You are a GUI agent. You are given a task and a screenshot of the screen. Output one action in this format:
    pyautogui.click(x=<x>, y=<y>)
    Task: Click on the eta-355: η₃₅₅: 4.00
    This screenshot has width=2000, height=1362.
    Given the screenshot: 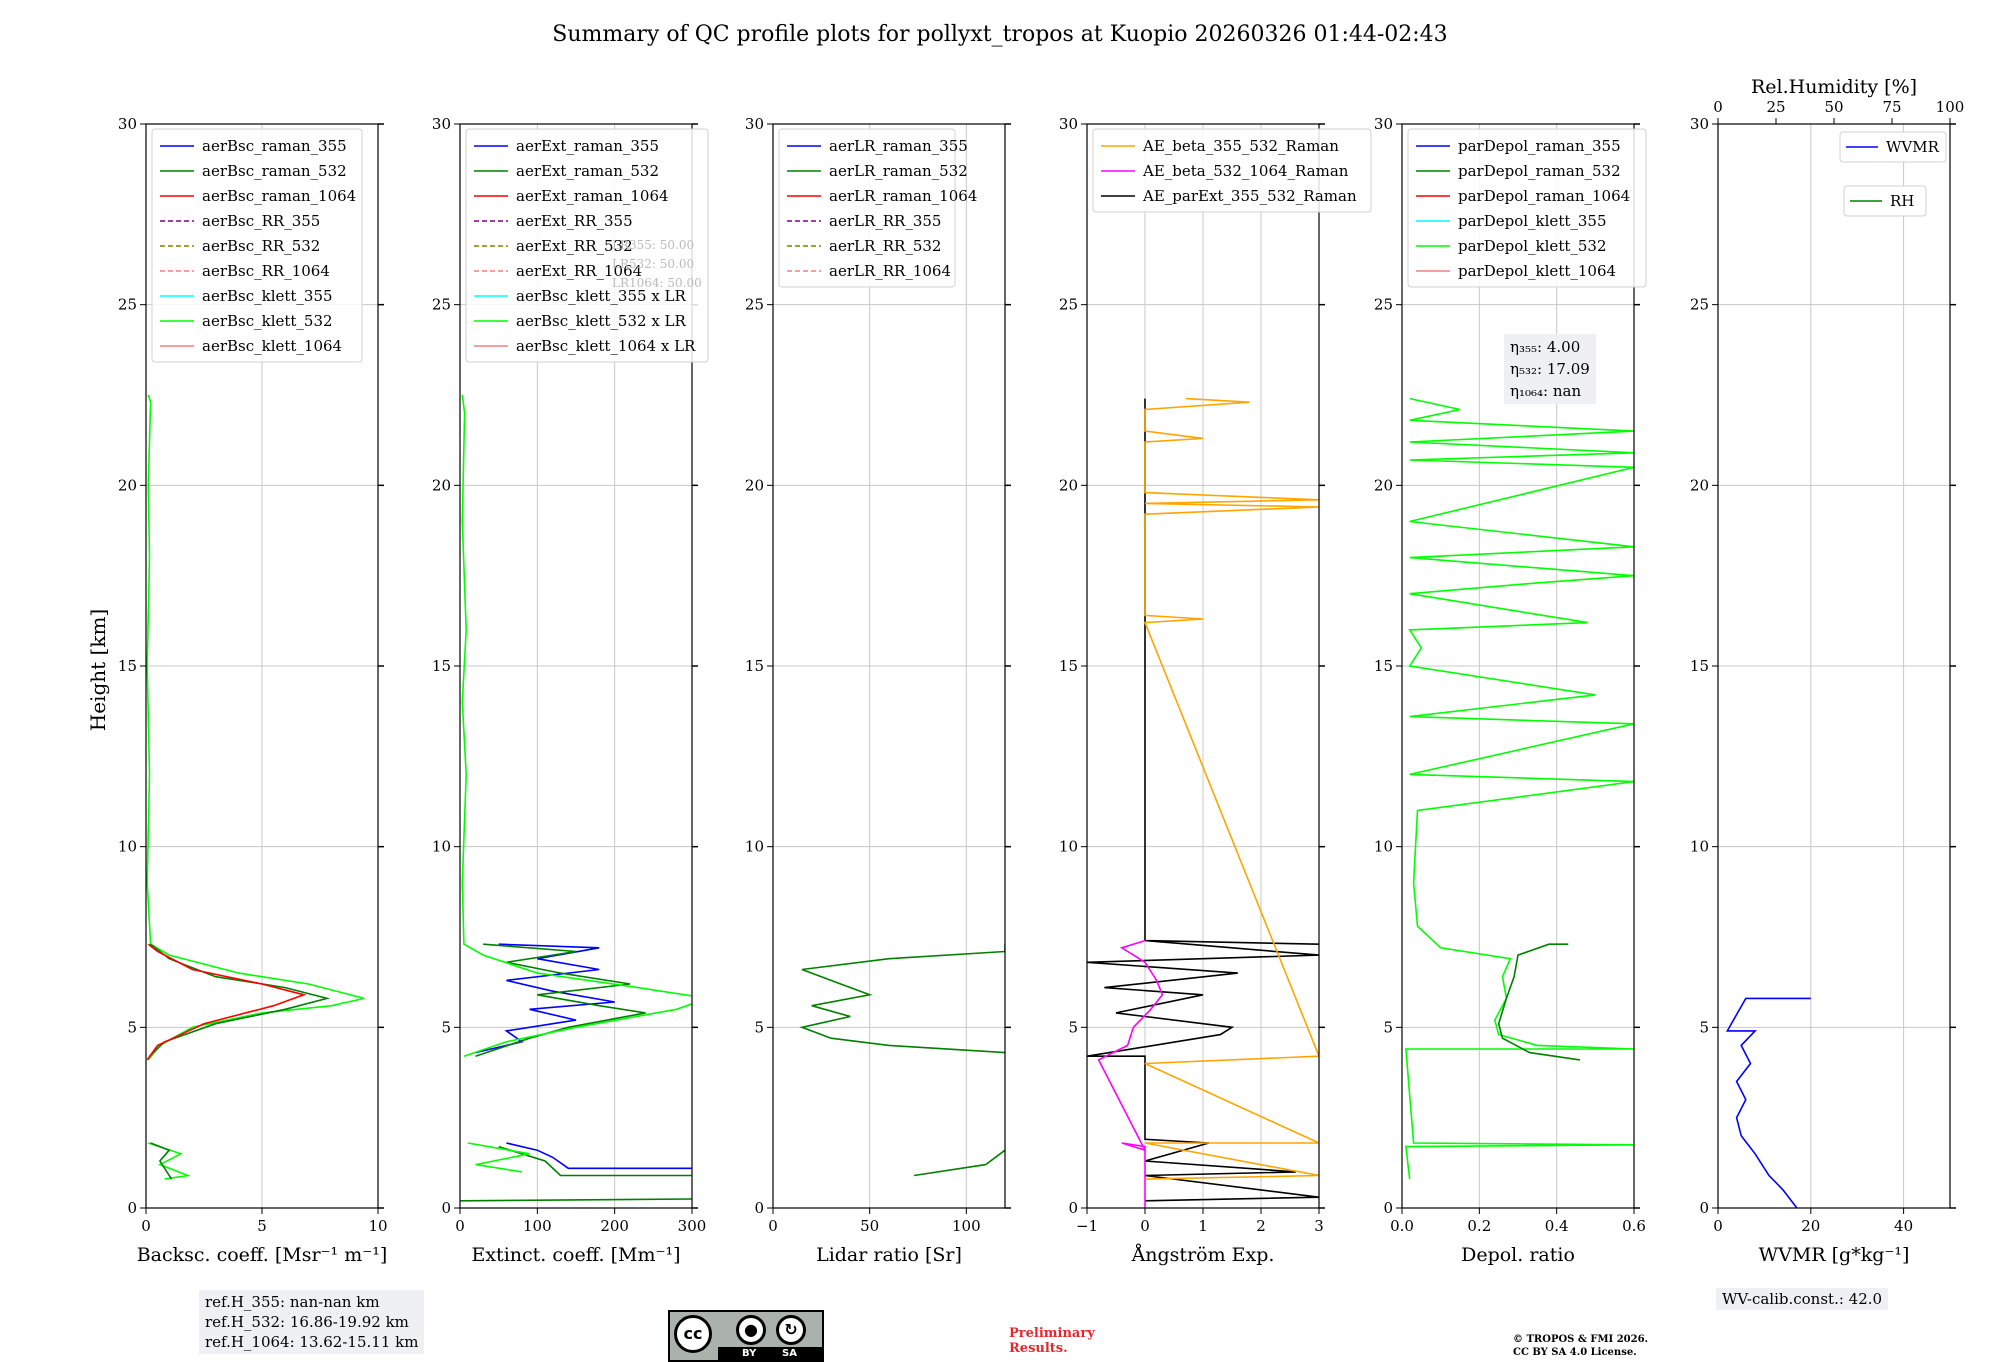 What is the action you would take?
    pyautogui.click(x=1545, y=347)
    